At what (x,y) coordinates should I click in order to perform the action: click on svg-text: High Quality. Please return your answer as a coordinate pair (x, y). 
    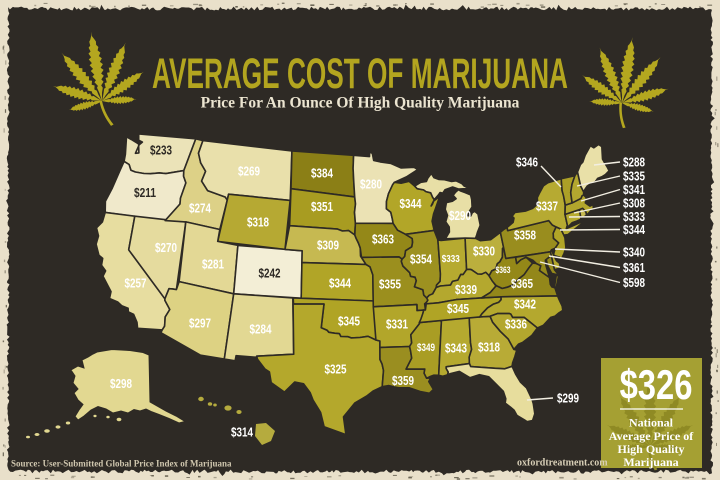
    Looking at the image, I should click on (650, 449).